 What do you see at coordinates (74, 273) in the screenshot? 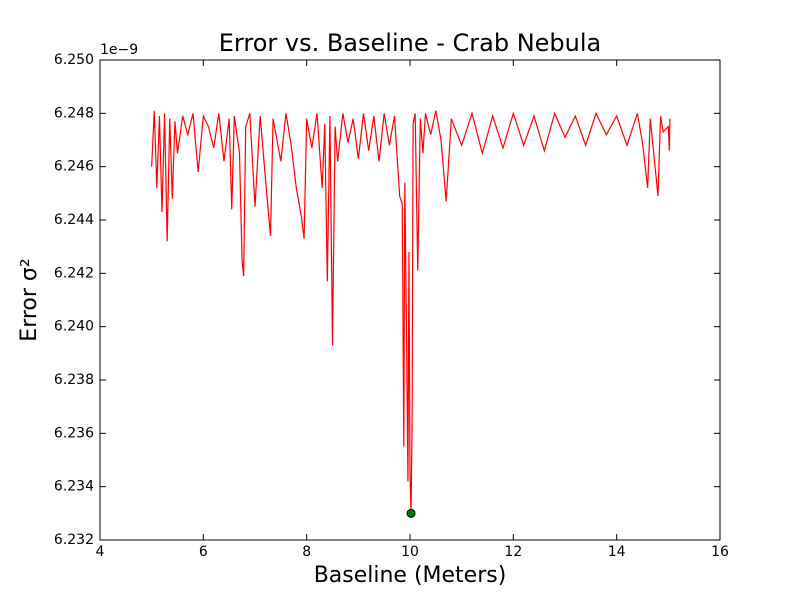
I see `y-tick-label: 6.242` at bounding box center [74, 273].